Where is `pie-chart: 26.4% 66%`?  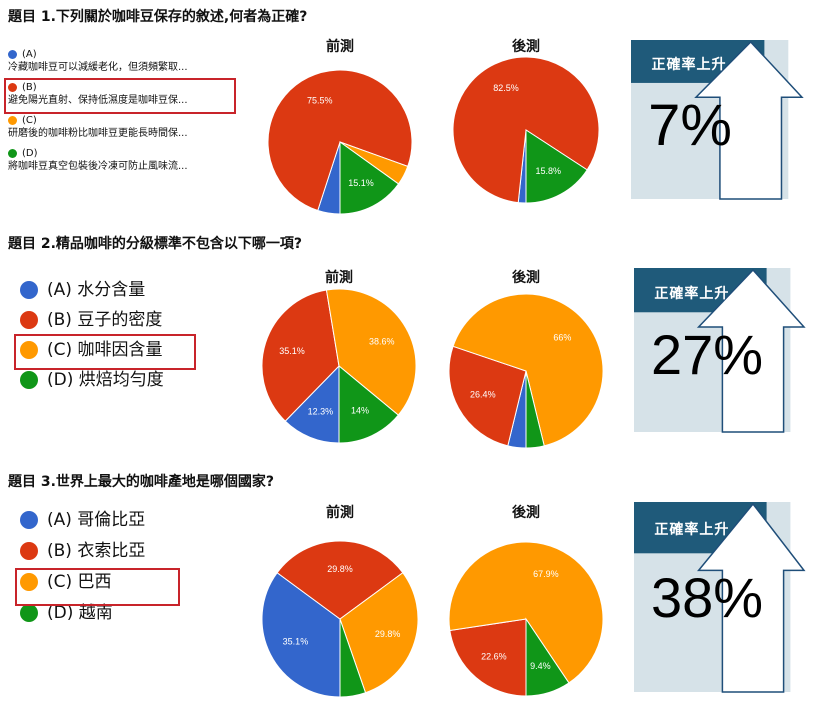
pie-chart: 26.4% 66% is located at coordinates (526, 371).